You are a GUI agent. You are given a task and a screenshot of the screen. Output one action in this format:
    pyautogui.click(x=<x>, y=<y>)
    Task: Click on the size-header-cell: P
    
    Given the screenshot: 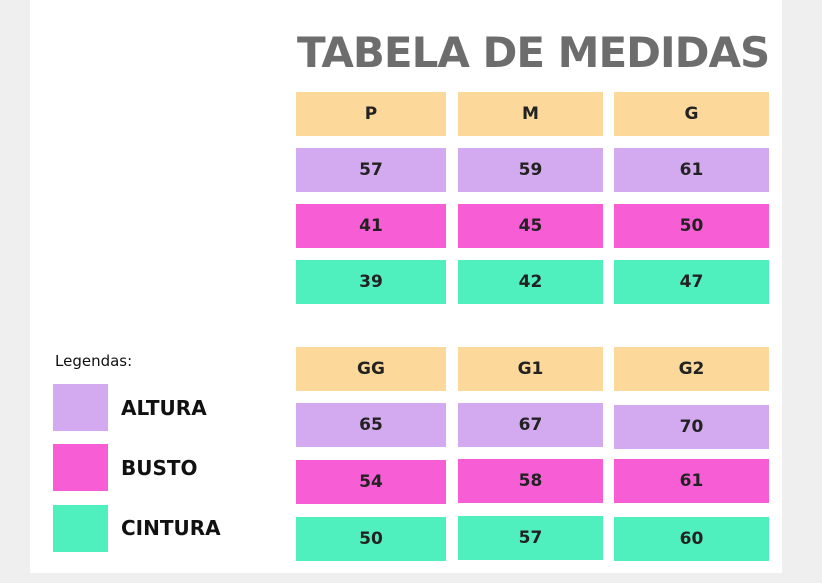 What is the action you would take?
    pyautogui.click(x=371, y=114)
    